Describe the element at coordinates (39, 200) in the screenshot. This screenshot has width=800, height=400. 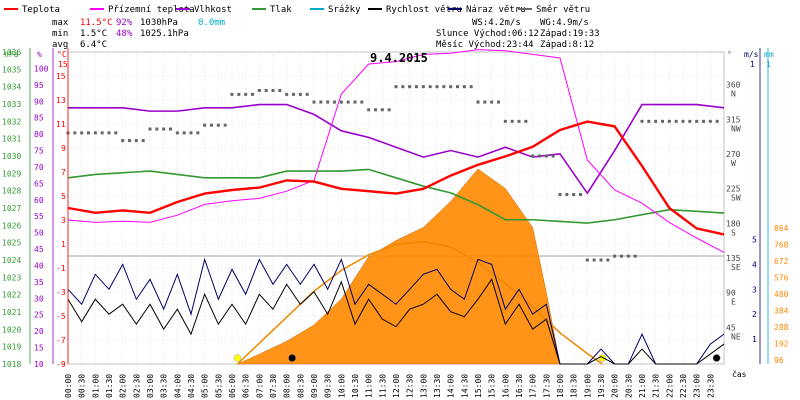
I see `axis-pct-tick: 60` at that location.